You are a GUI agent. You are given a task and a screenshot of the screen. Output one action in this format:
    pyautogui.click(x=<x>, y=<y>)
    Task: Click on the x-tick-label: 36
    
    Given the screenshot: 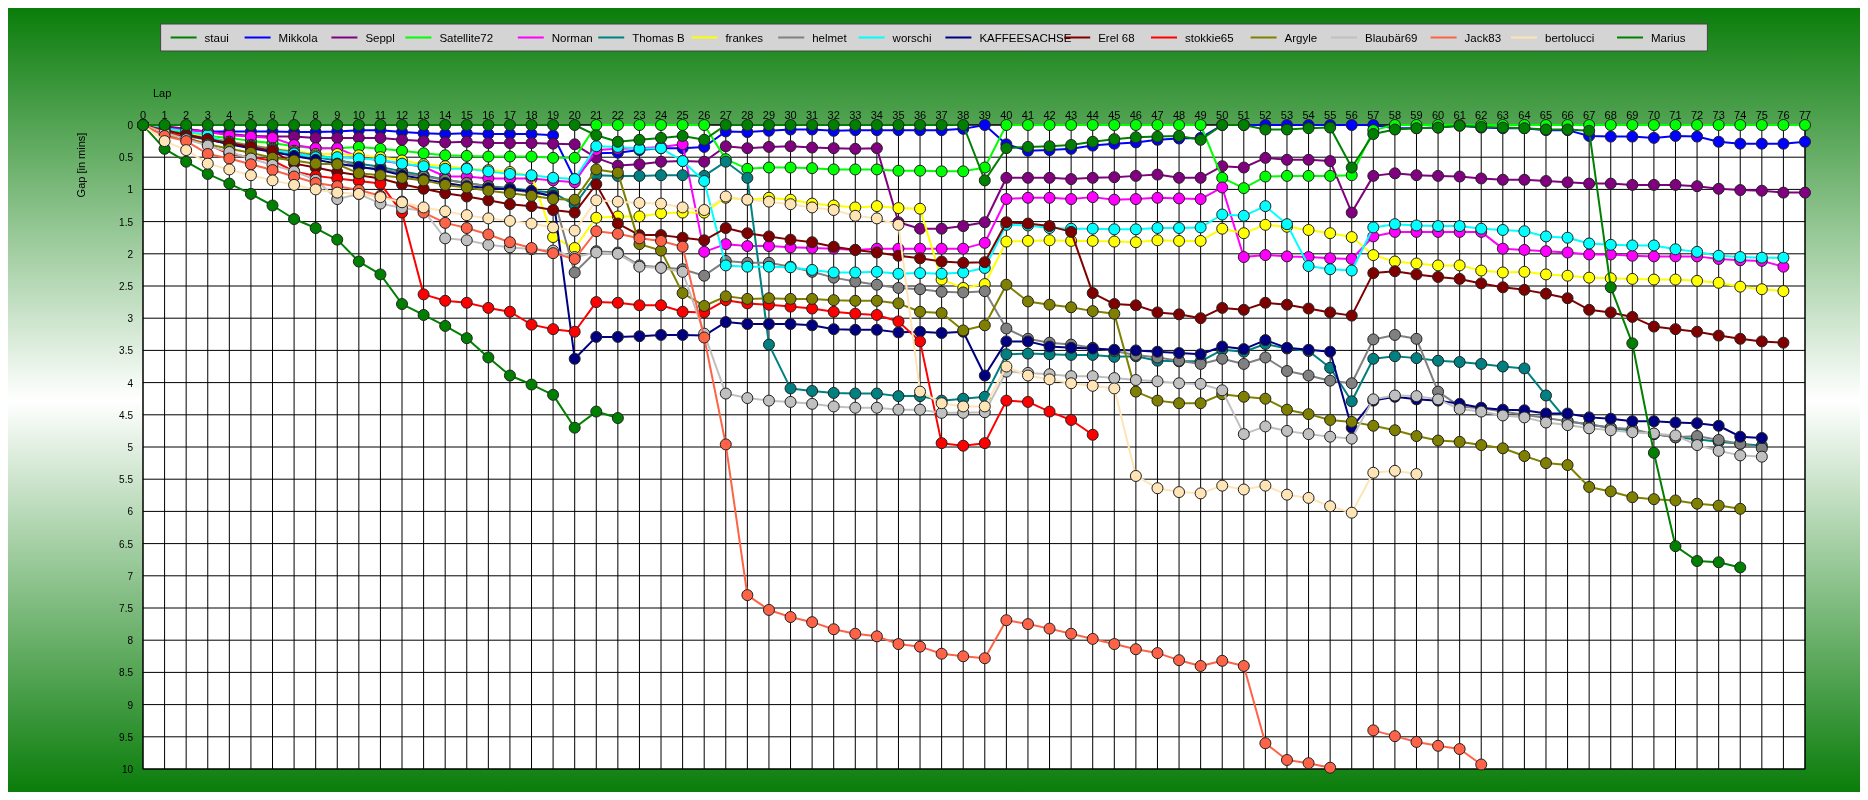 What is the action you would take?
    pyautogui.click(x=920, y=115)
    